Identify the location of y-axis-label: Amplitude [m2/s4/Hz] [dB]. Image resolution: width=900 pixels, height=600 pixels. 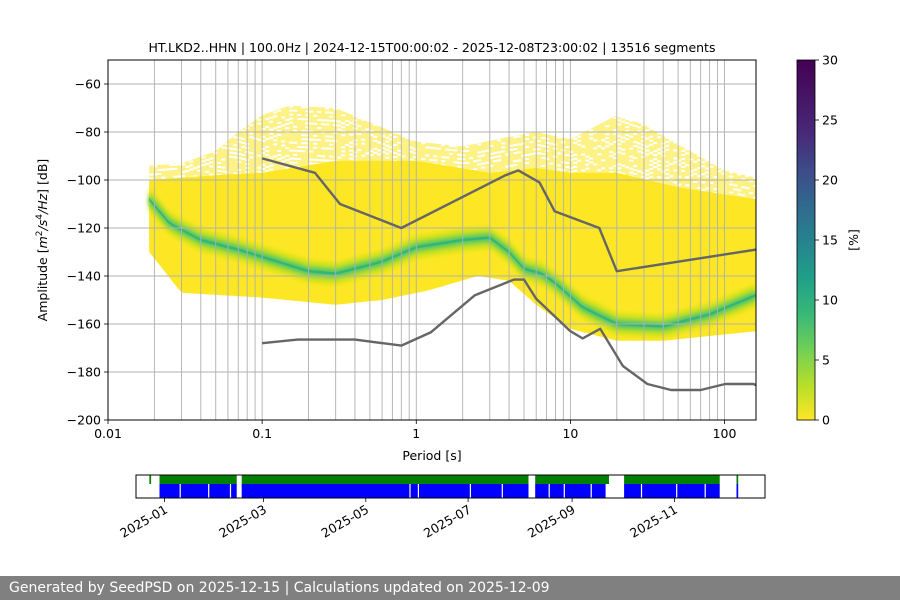
(42, 240).